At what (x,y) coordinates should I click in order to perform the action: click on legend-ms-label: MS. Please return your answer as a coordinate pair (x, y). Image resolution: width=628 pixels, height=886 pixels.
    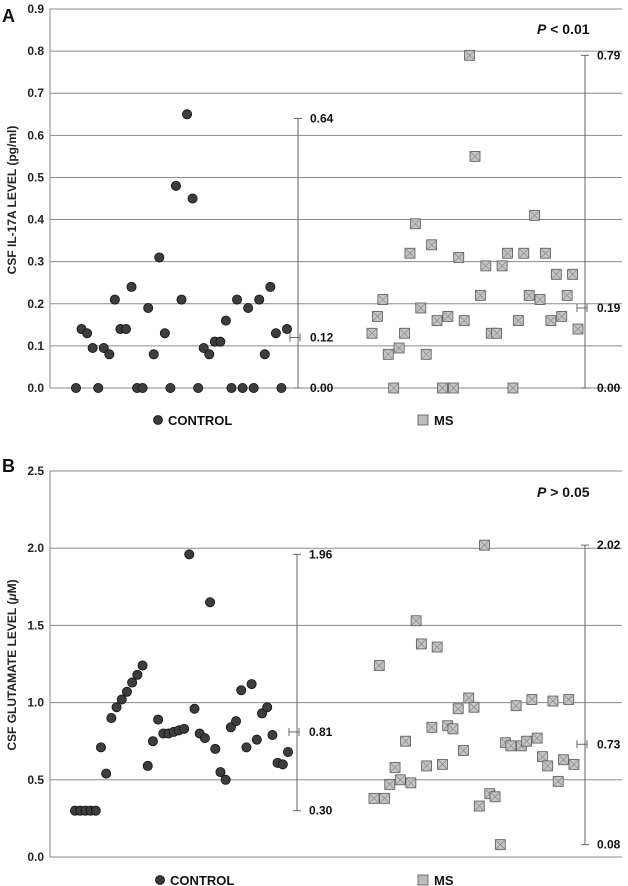
    Looking at the image, I should click on (444, 420).